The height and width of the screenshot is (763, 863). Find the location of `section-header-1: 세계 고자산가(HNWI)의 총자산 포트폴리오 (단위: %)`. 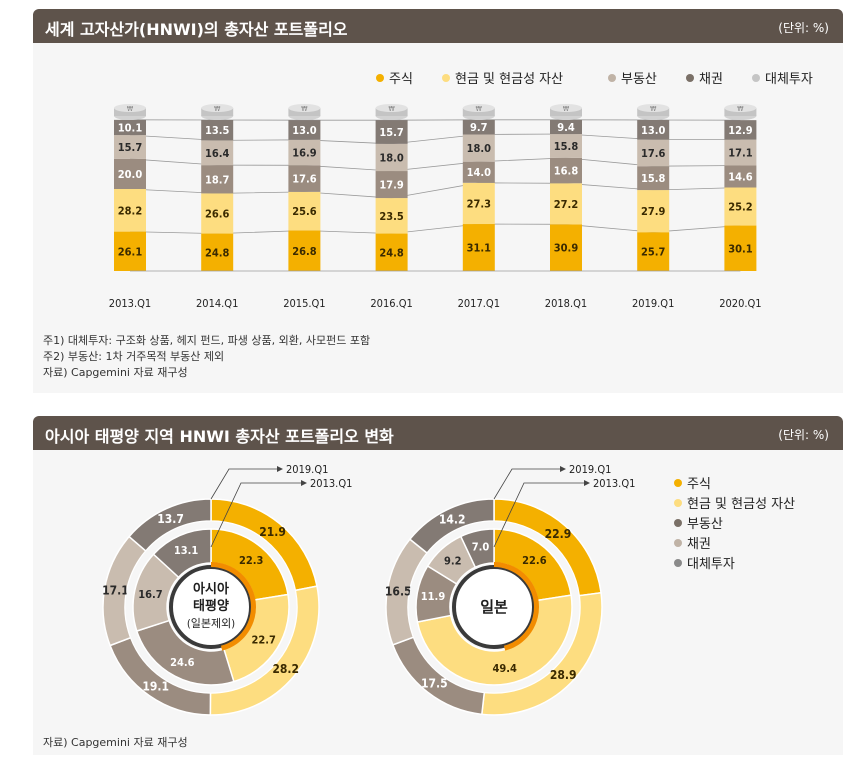

section-header-1: 세계 고자산가(HNWI)의 총자산 포트폴리오 (단위: %) is located at coordinates (438, 26).